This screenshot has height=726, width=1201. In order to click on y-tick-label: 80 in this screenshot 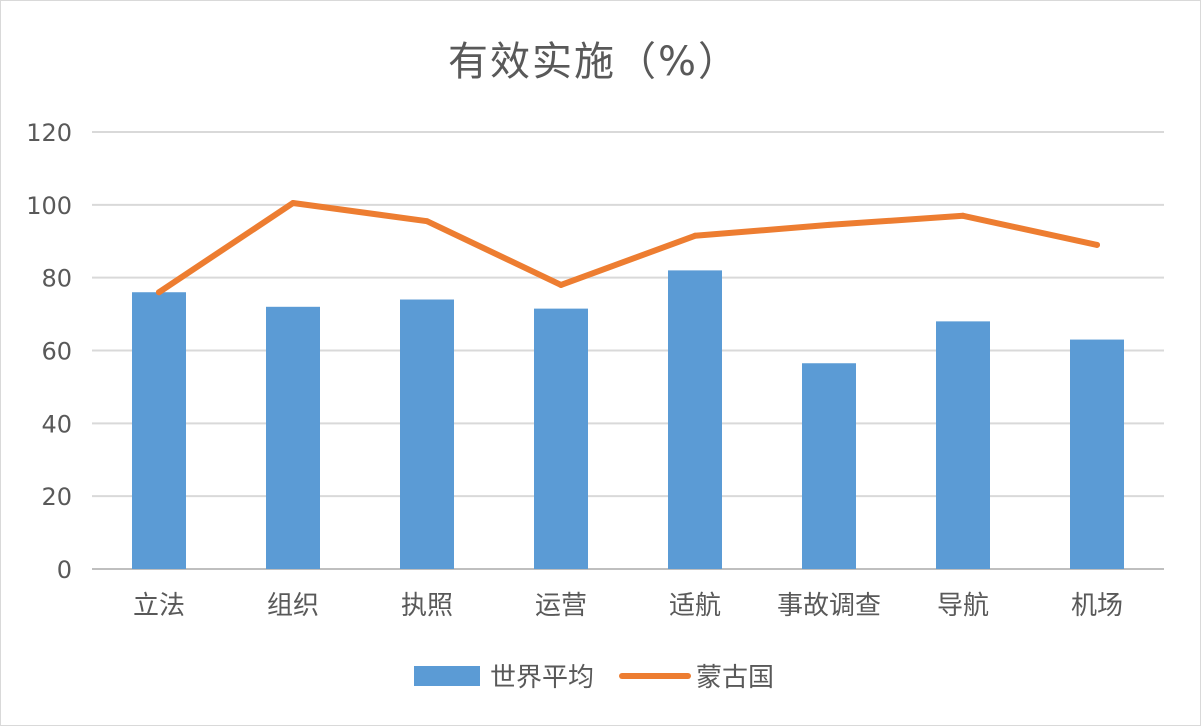, I will do `click(56, 279)`.